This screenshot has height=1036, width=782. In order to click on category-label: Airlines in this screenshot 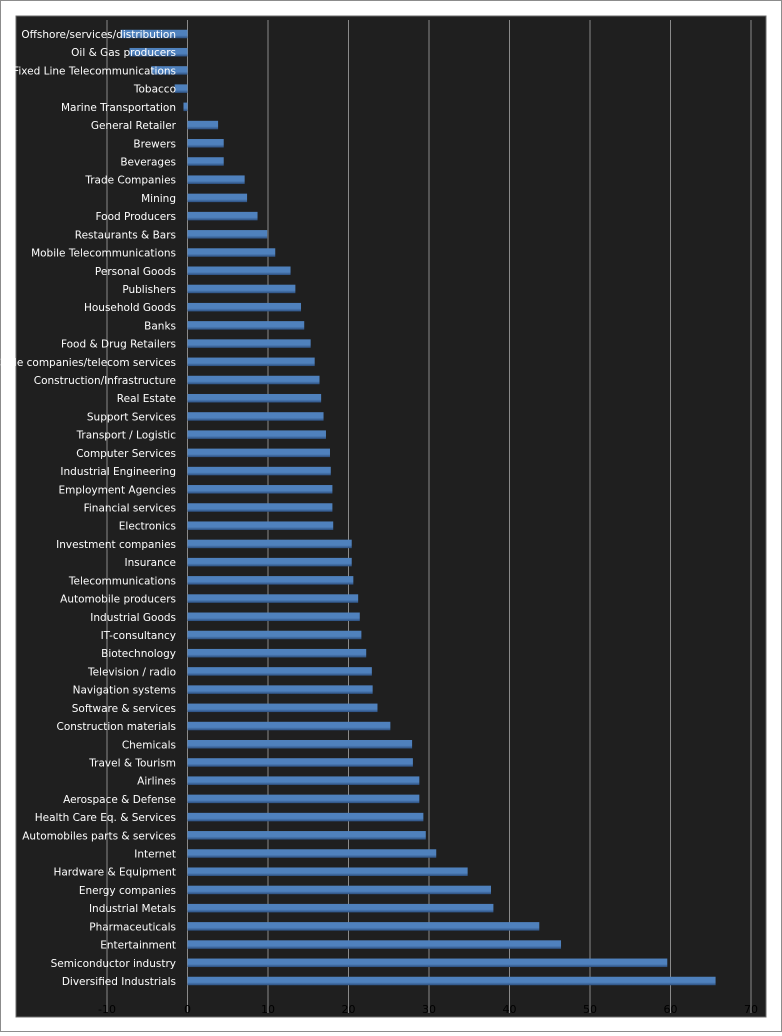, I will do `click(156, 782)`.